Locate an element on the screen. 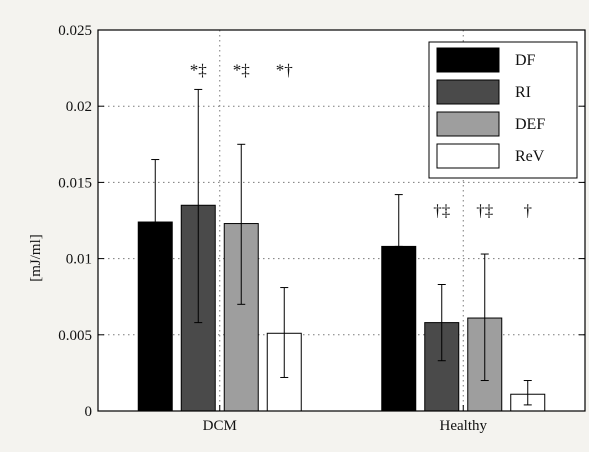 This screenshot has width=589, height=452. legend-label: DF is located at coordinates (525, 60).